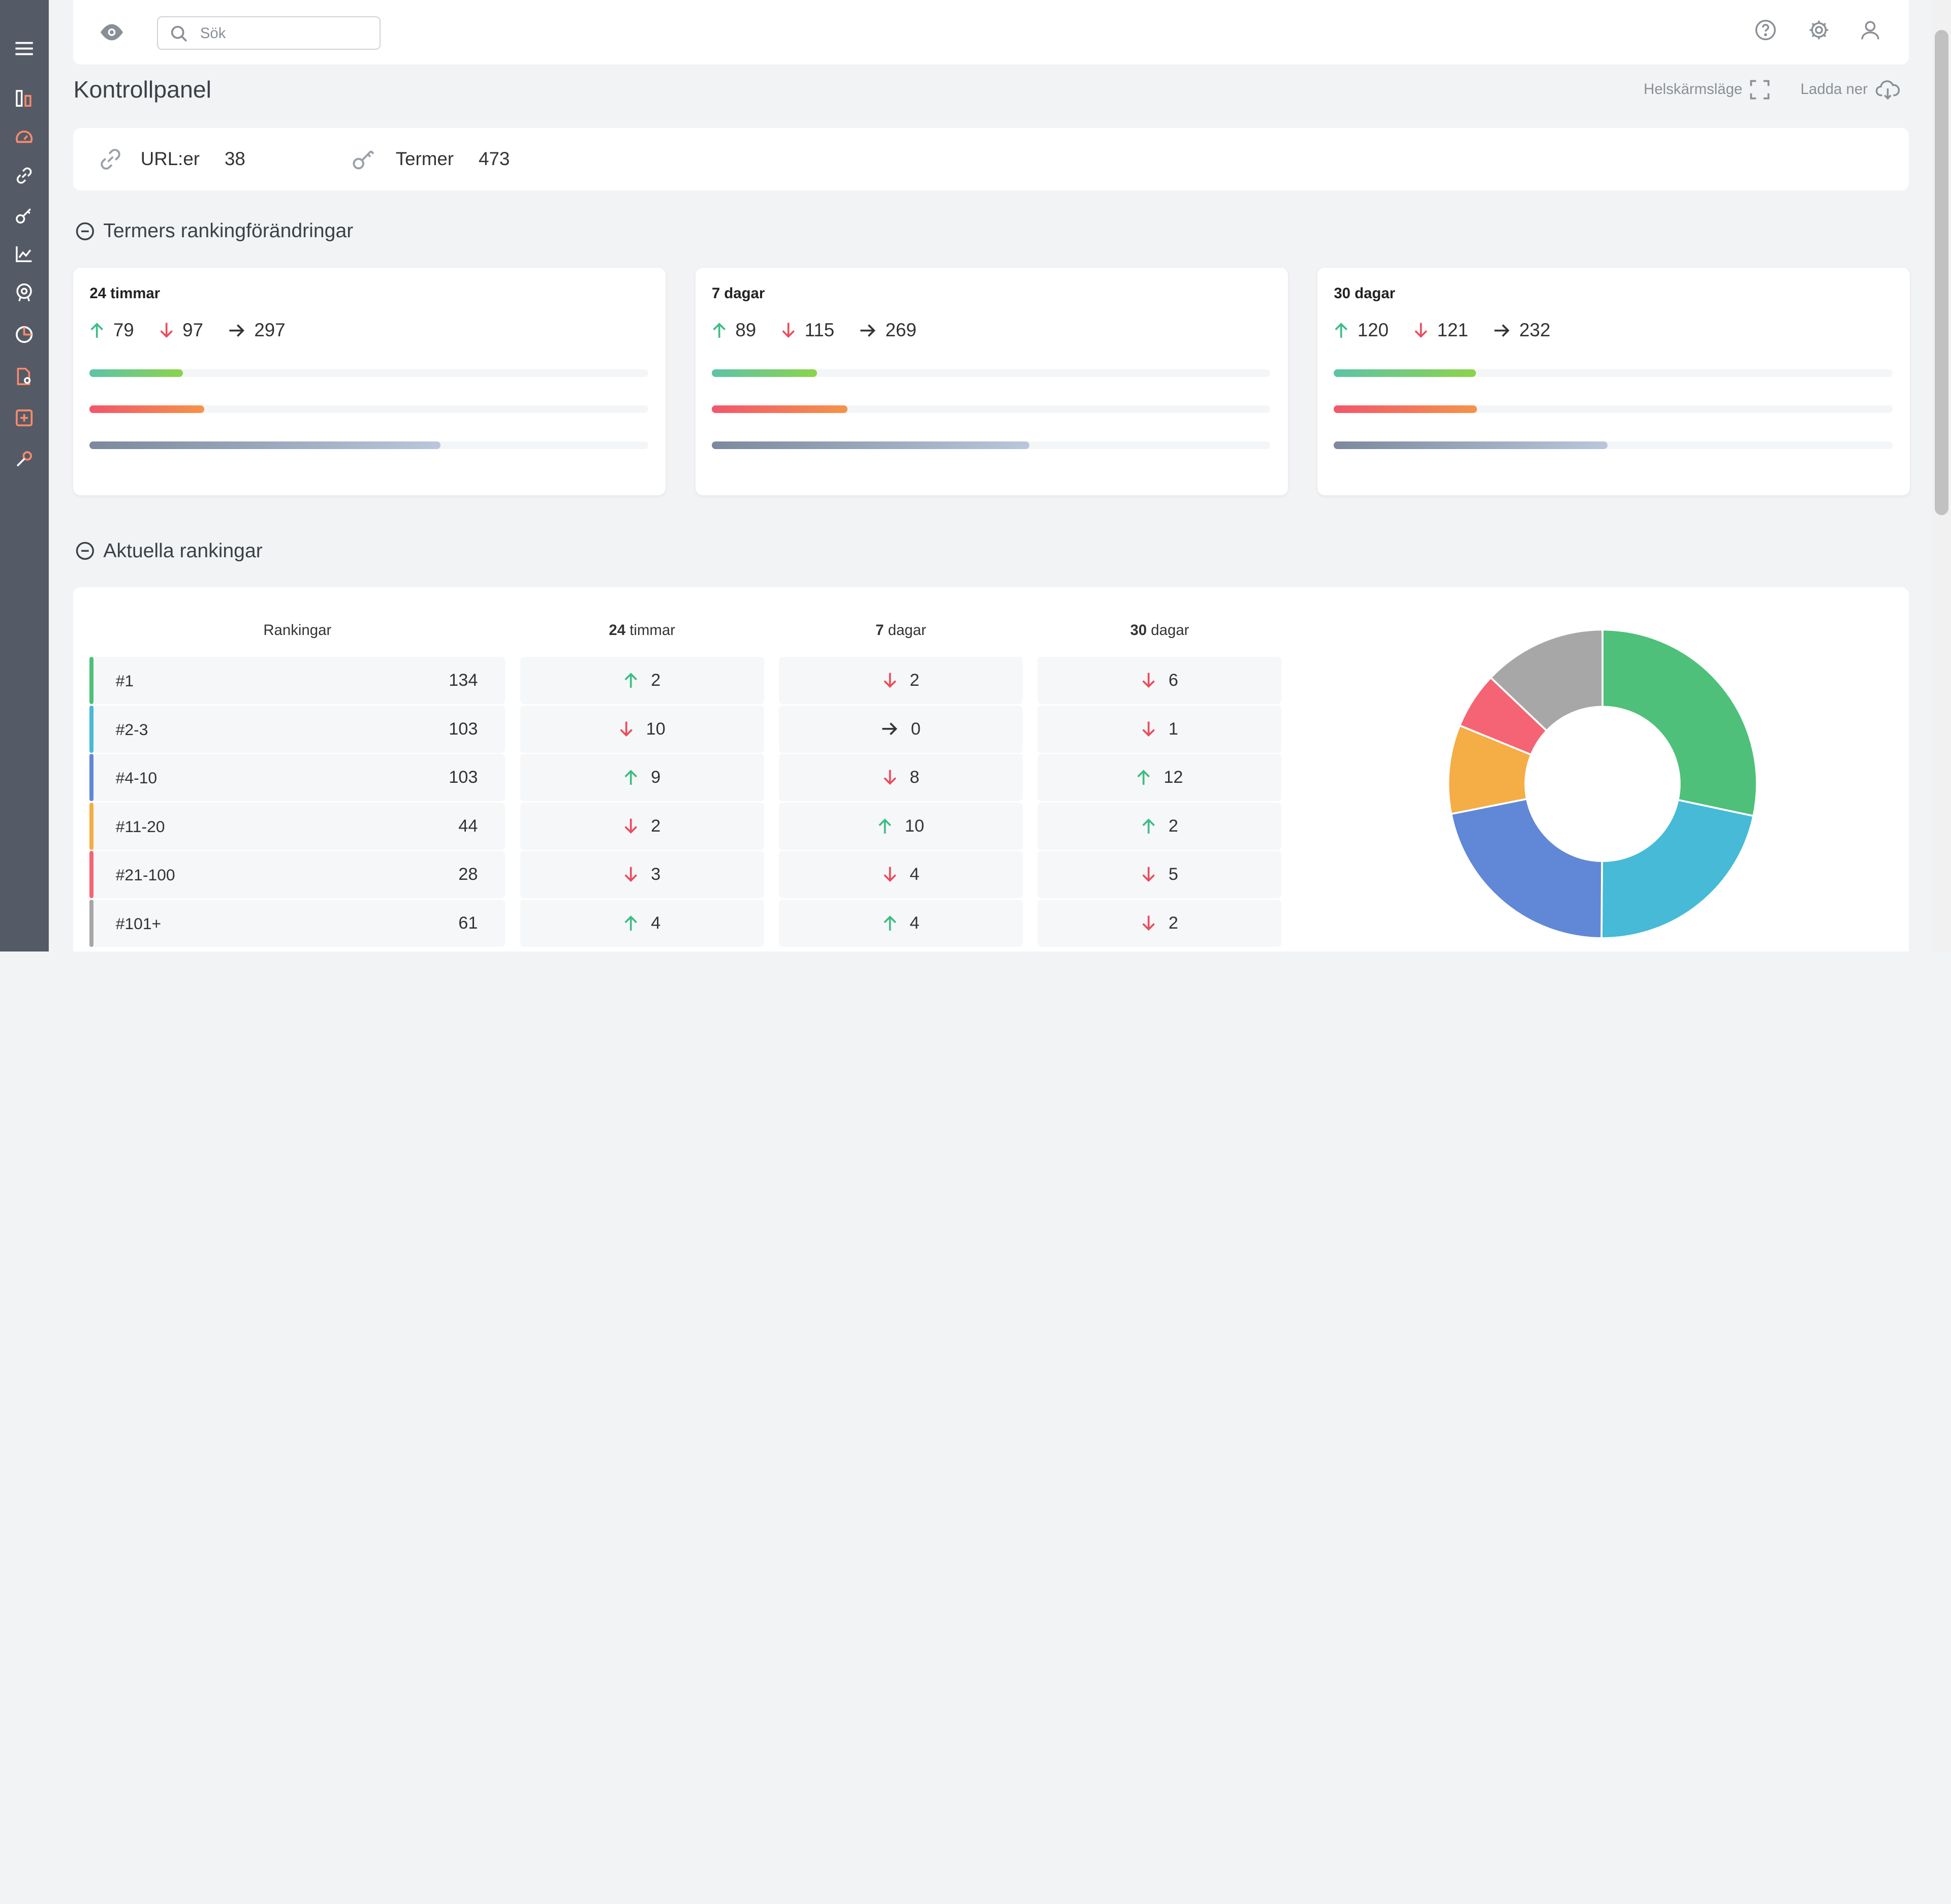 The image size is (1951, 1904). I want to click on ranking-change-value: 2, so click(656, 680).